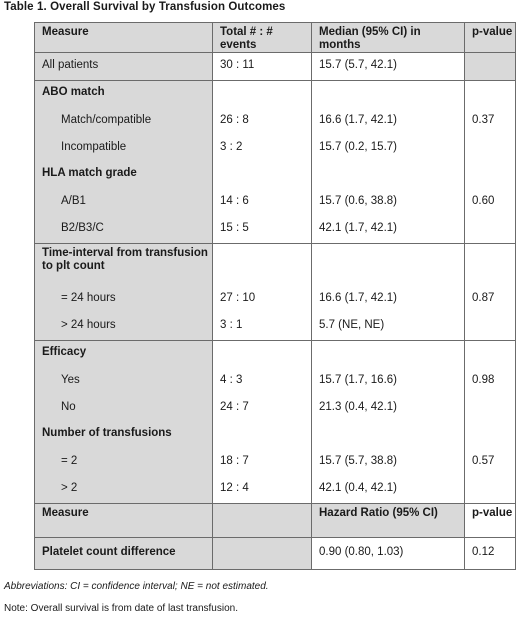 The height and width of the screenshot is (619, 520). What do you see at coordinates (123, 175) in the screenshot?
I see `section-label: HLA match grade` at bounding box center [123, 175].